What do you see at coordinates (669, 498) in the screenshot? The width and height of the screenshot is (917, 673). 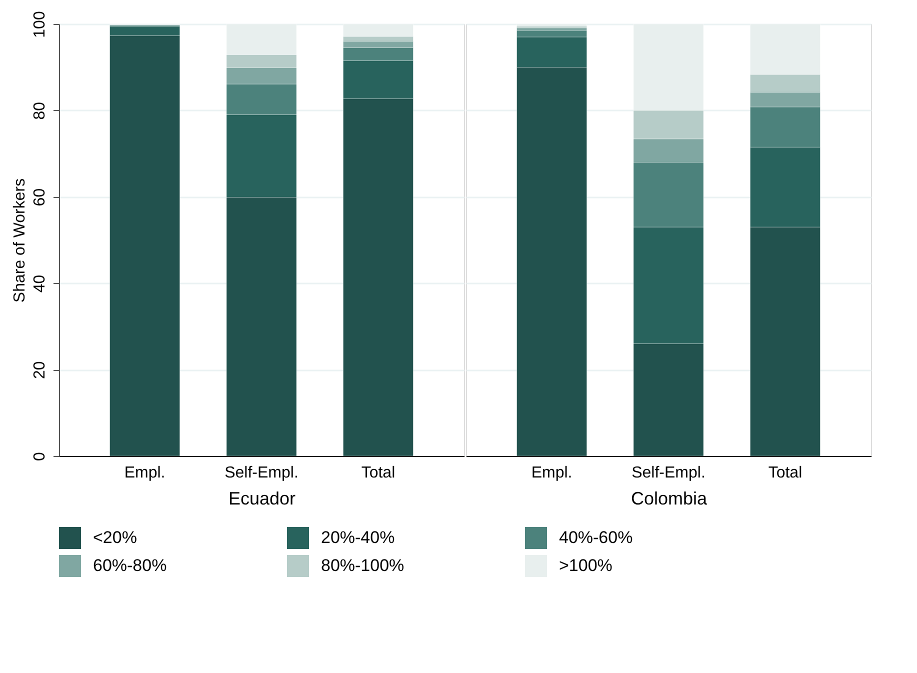 I see `x-axis-title: Colombia` at bounding box center [669, 498].